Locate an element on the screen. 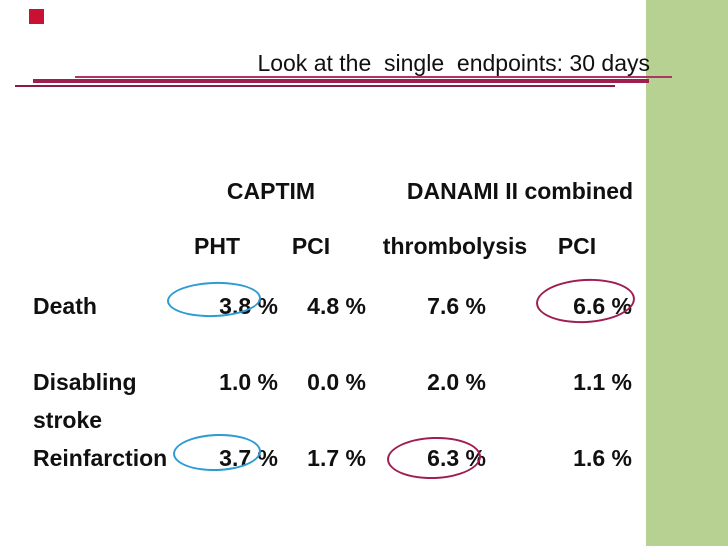 Image resolution: width=728 pixels, height=546 pixels. ellipse-annotation-red-reinf-thrombolysis is located at coordinates (434, 458).